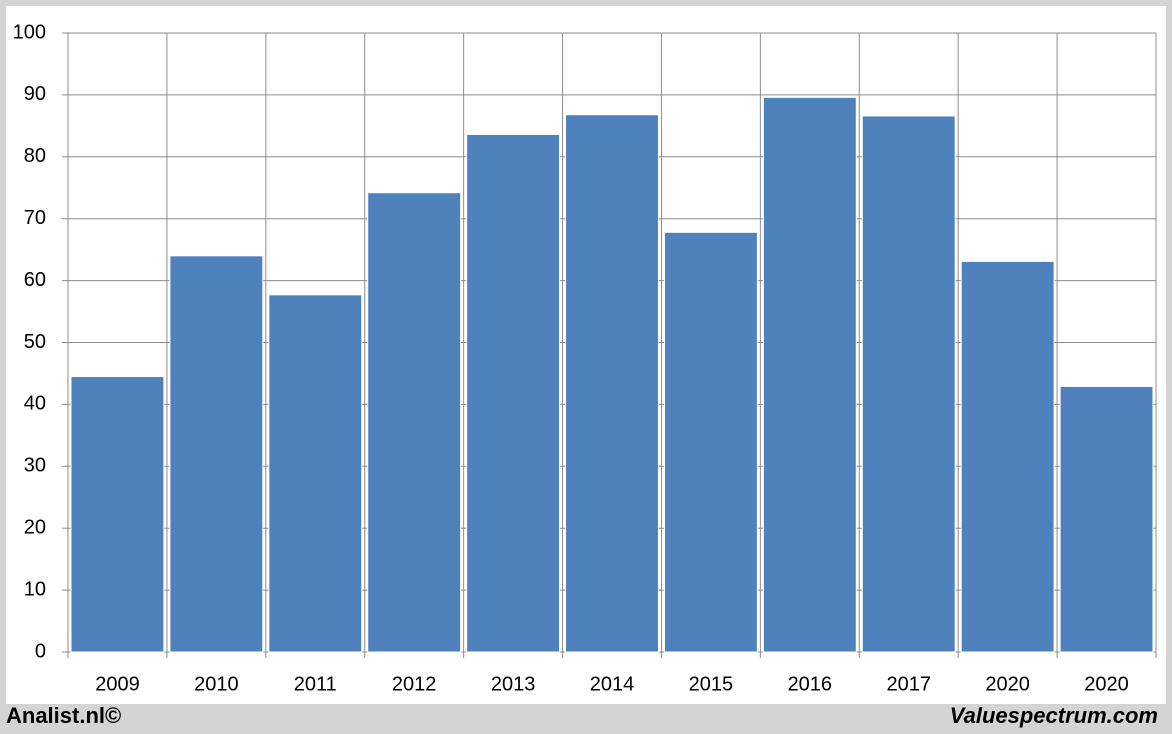 This screenshot has width=1172, height=734. I want to click on y-tick-label: 100, so click(29, 32).